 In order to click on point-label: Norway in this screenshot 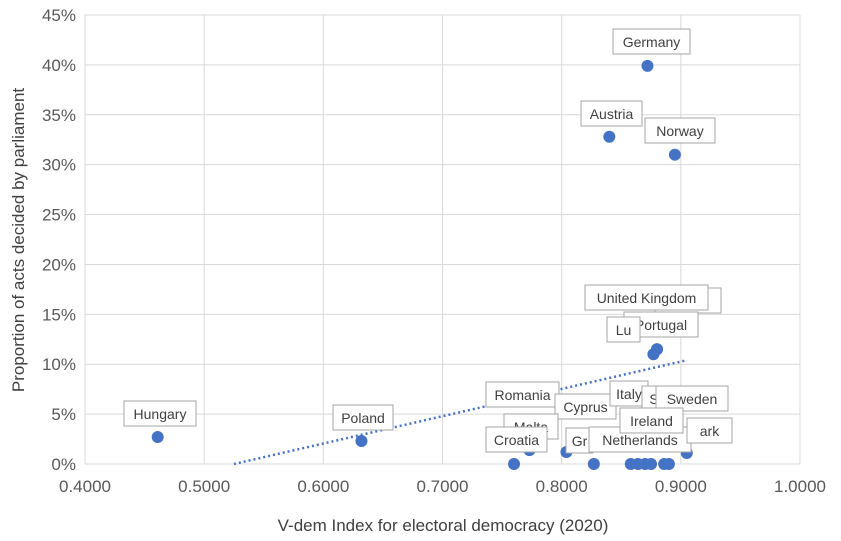, I will do `click(680, 130)`.